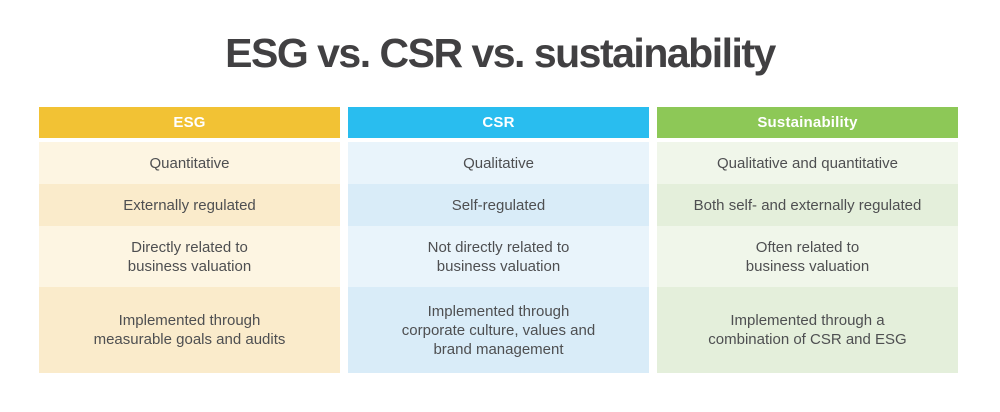 The width and height of the screenshot is (1000, 412). Describe the element at coordinates (498, 163) in the screenshot. I see `csr-cell-measurement: Qualitative` at that location.